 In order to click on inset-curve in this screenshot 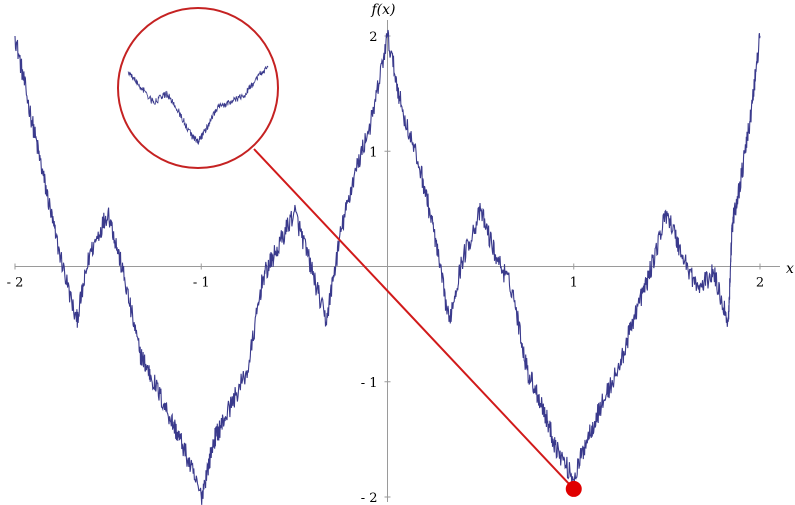, I will do `click(198, 105)`.